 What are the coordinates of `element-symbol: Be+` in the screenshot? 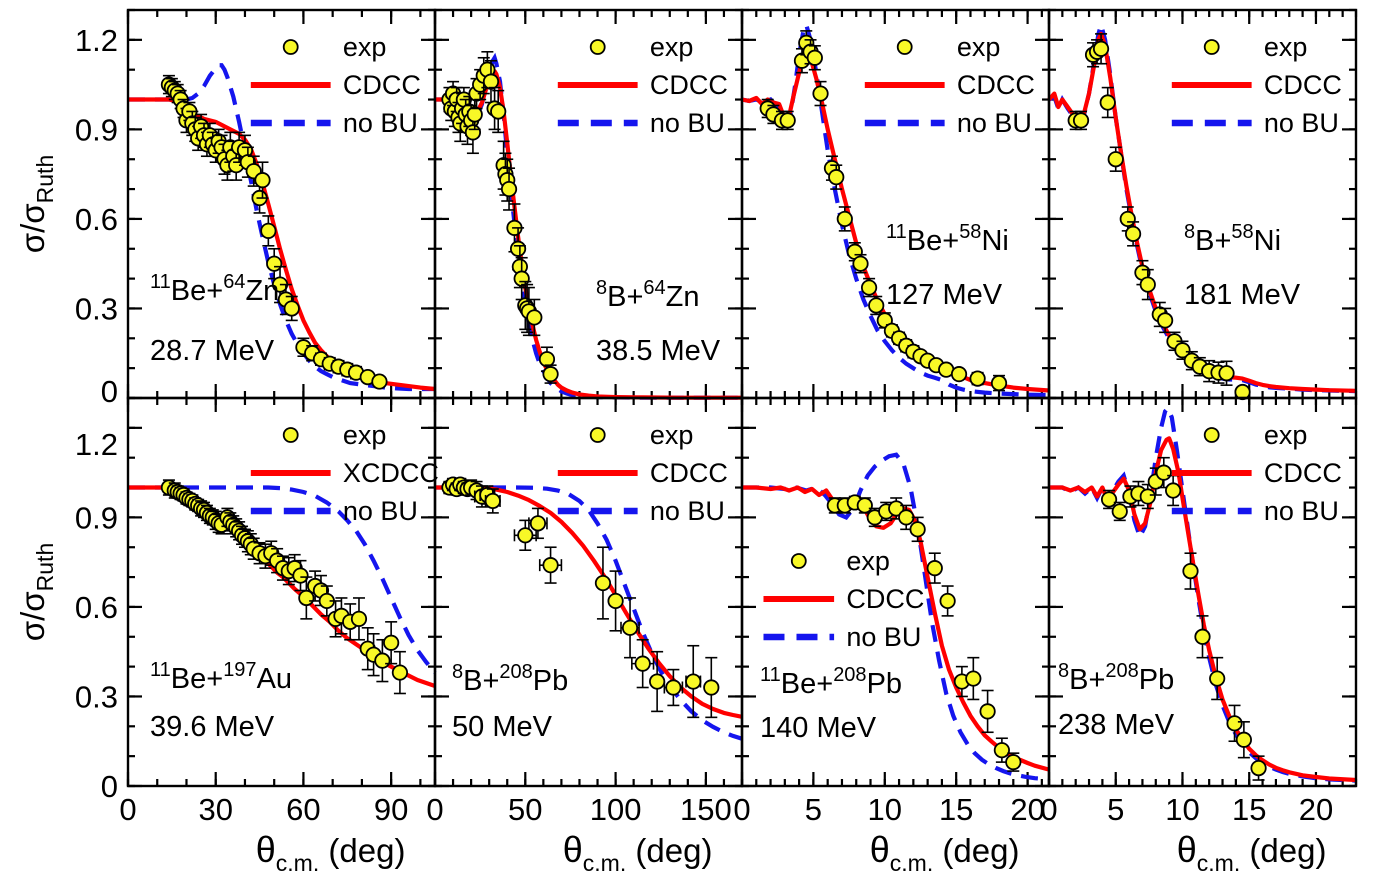 It's located at (933, 241).